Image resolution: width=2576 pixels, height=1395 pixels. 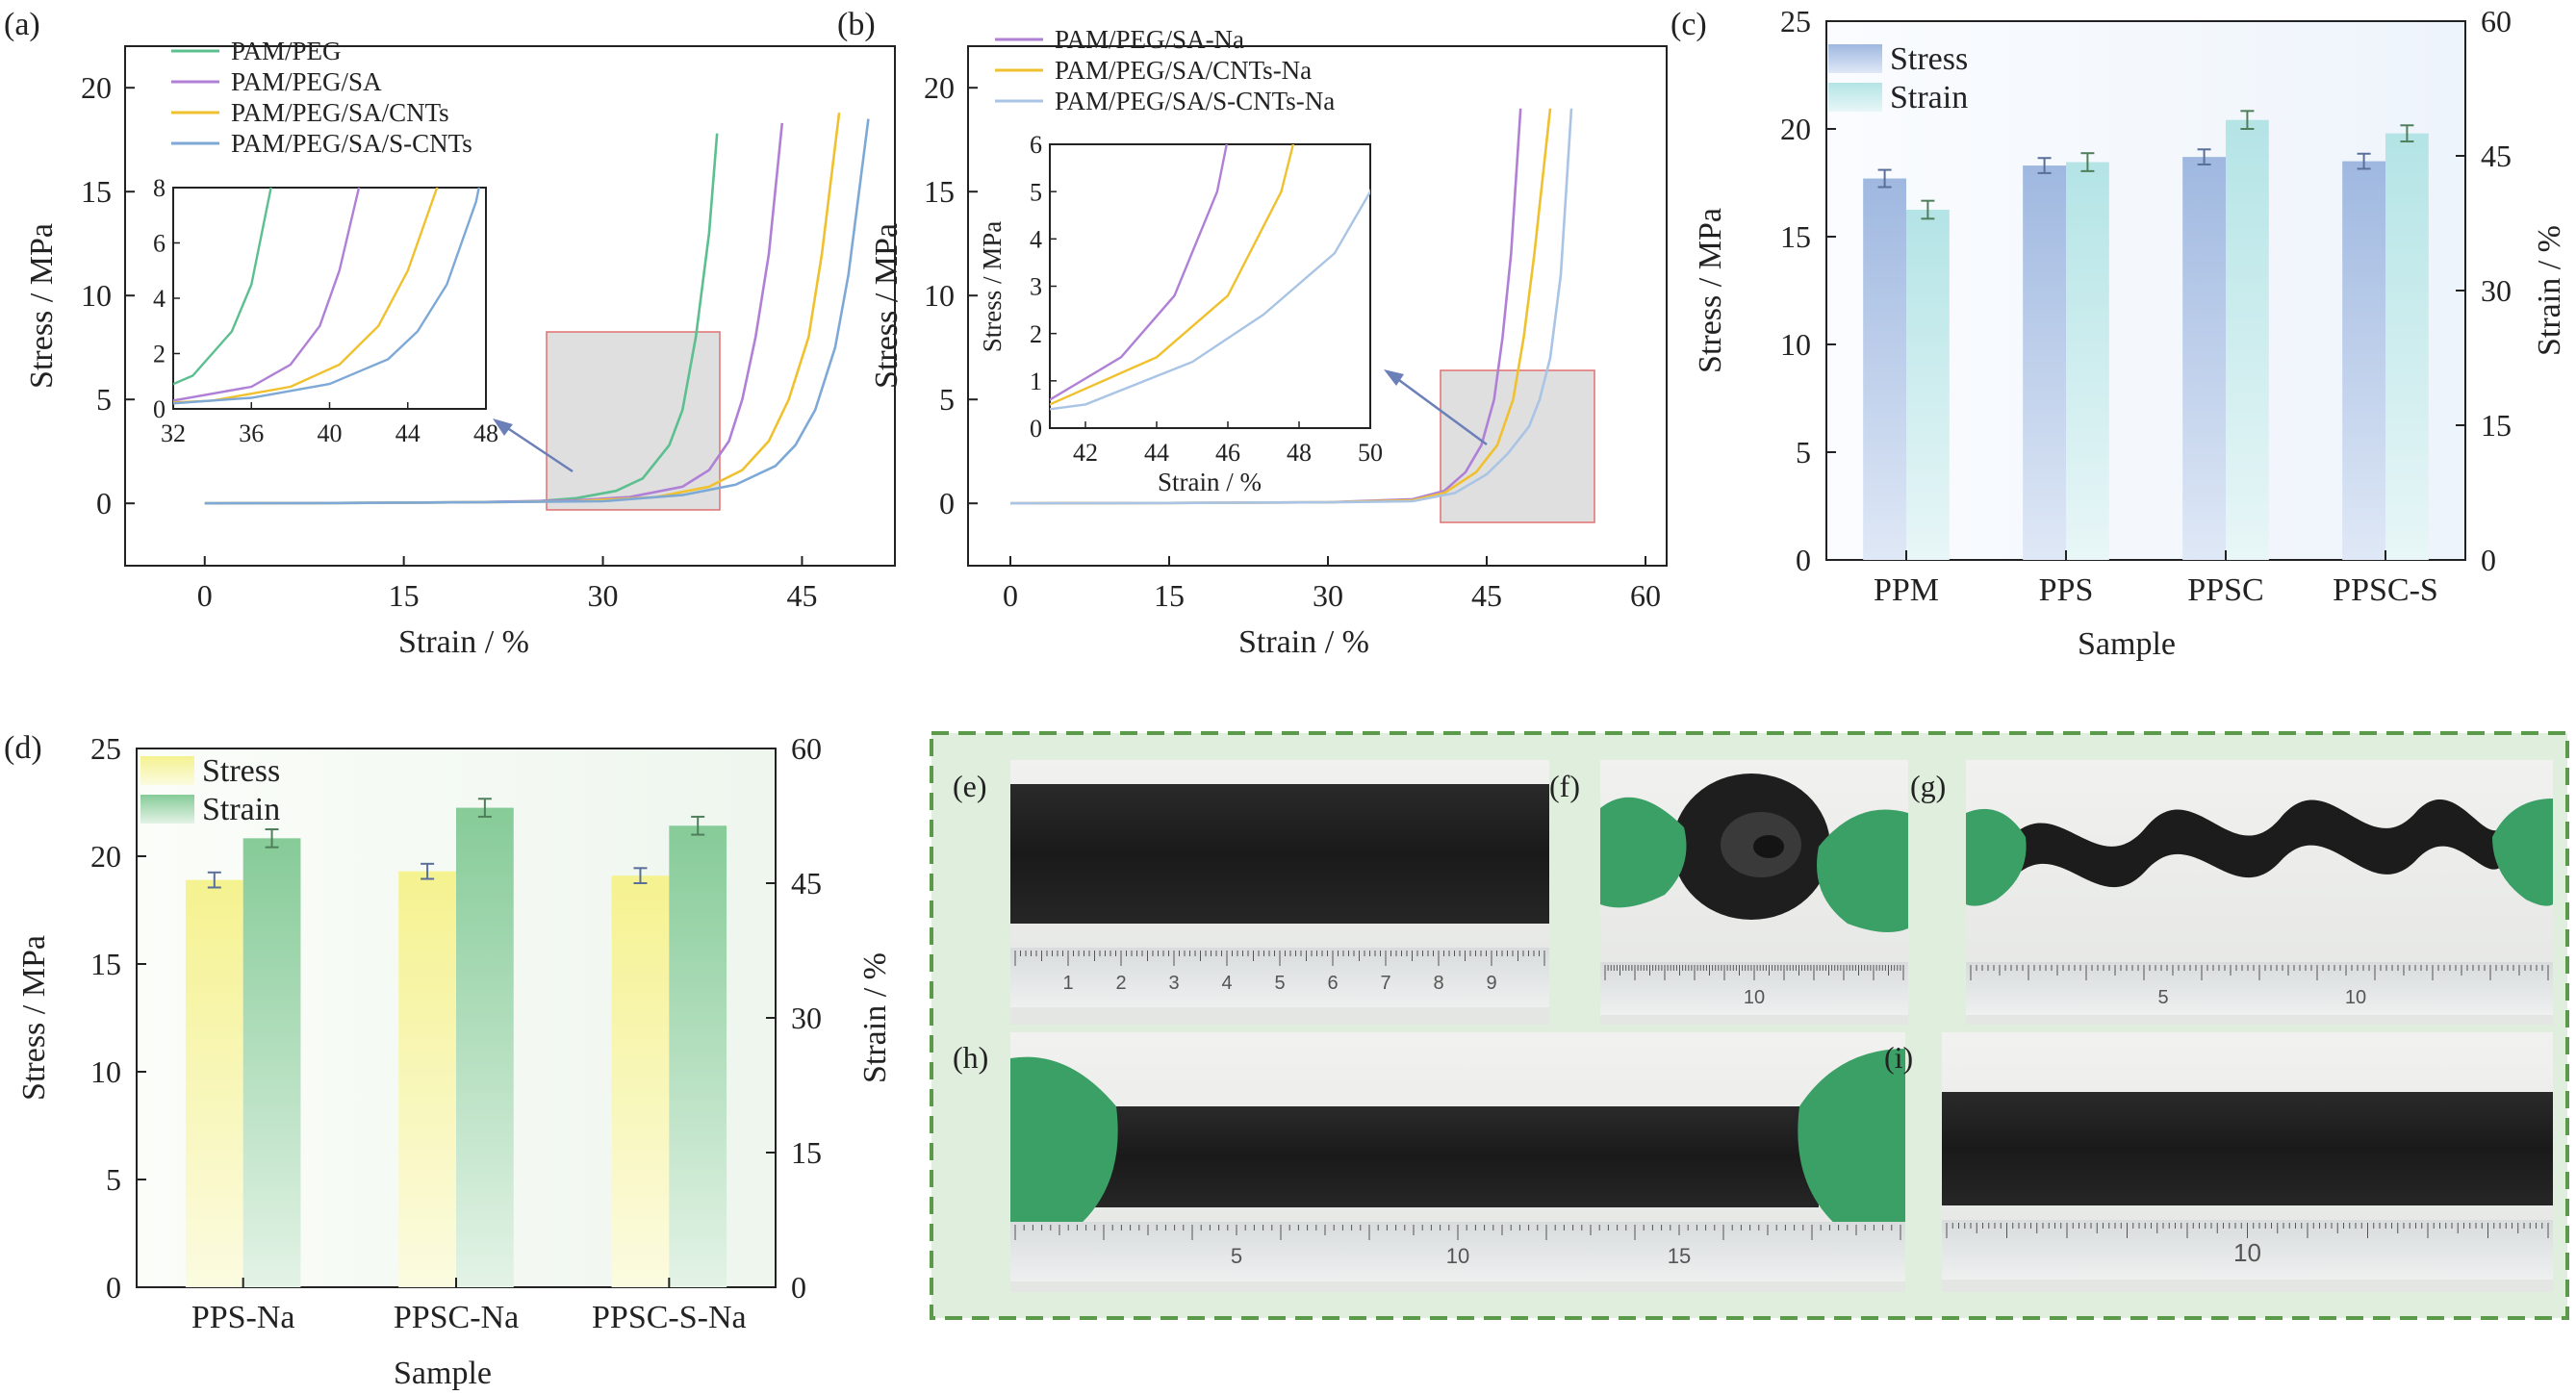 I want to click on inset-axis-ticks: 32 36 40 44 48 0 2 4 6 8, so click(x=325, y=310).